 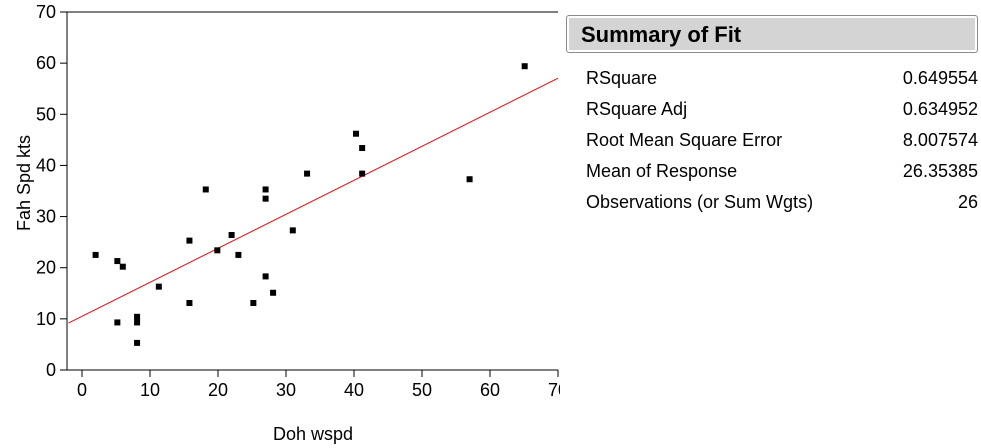 I want to click on y-tick-label: 50, so click(x=46, y=114).